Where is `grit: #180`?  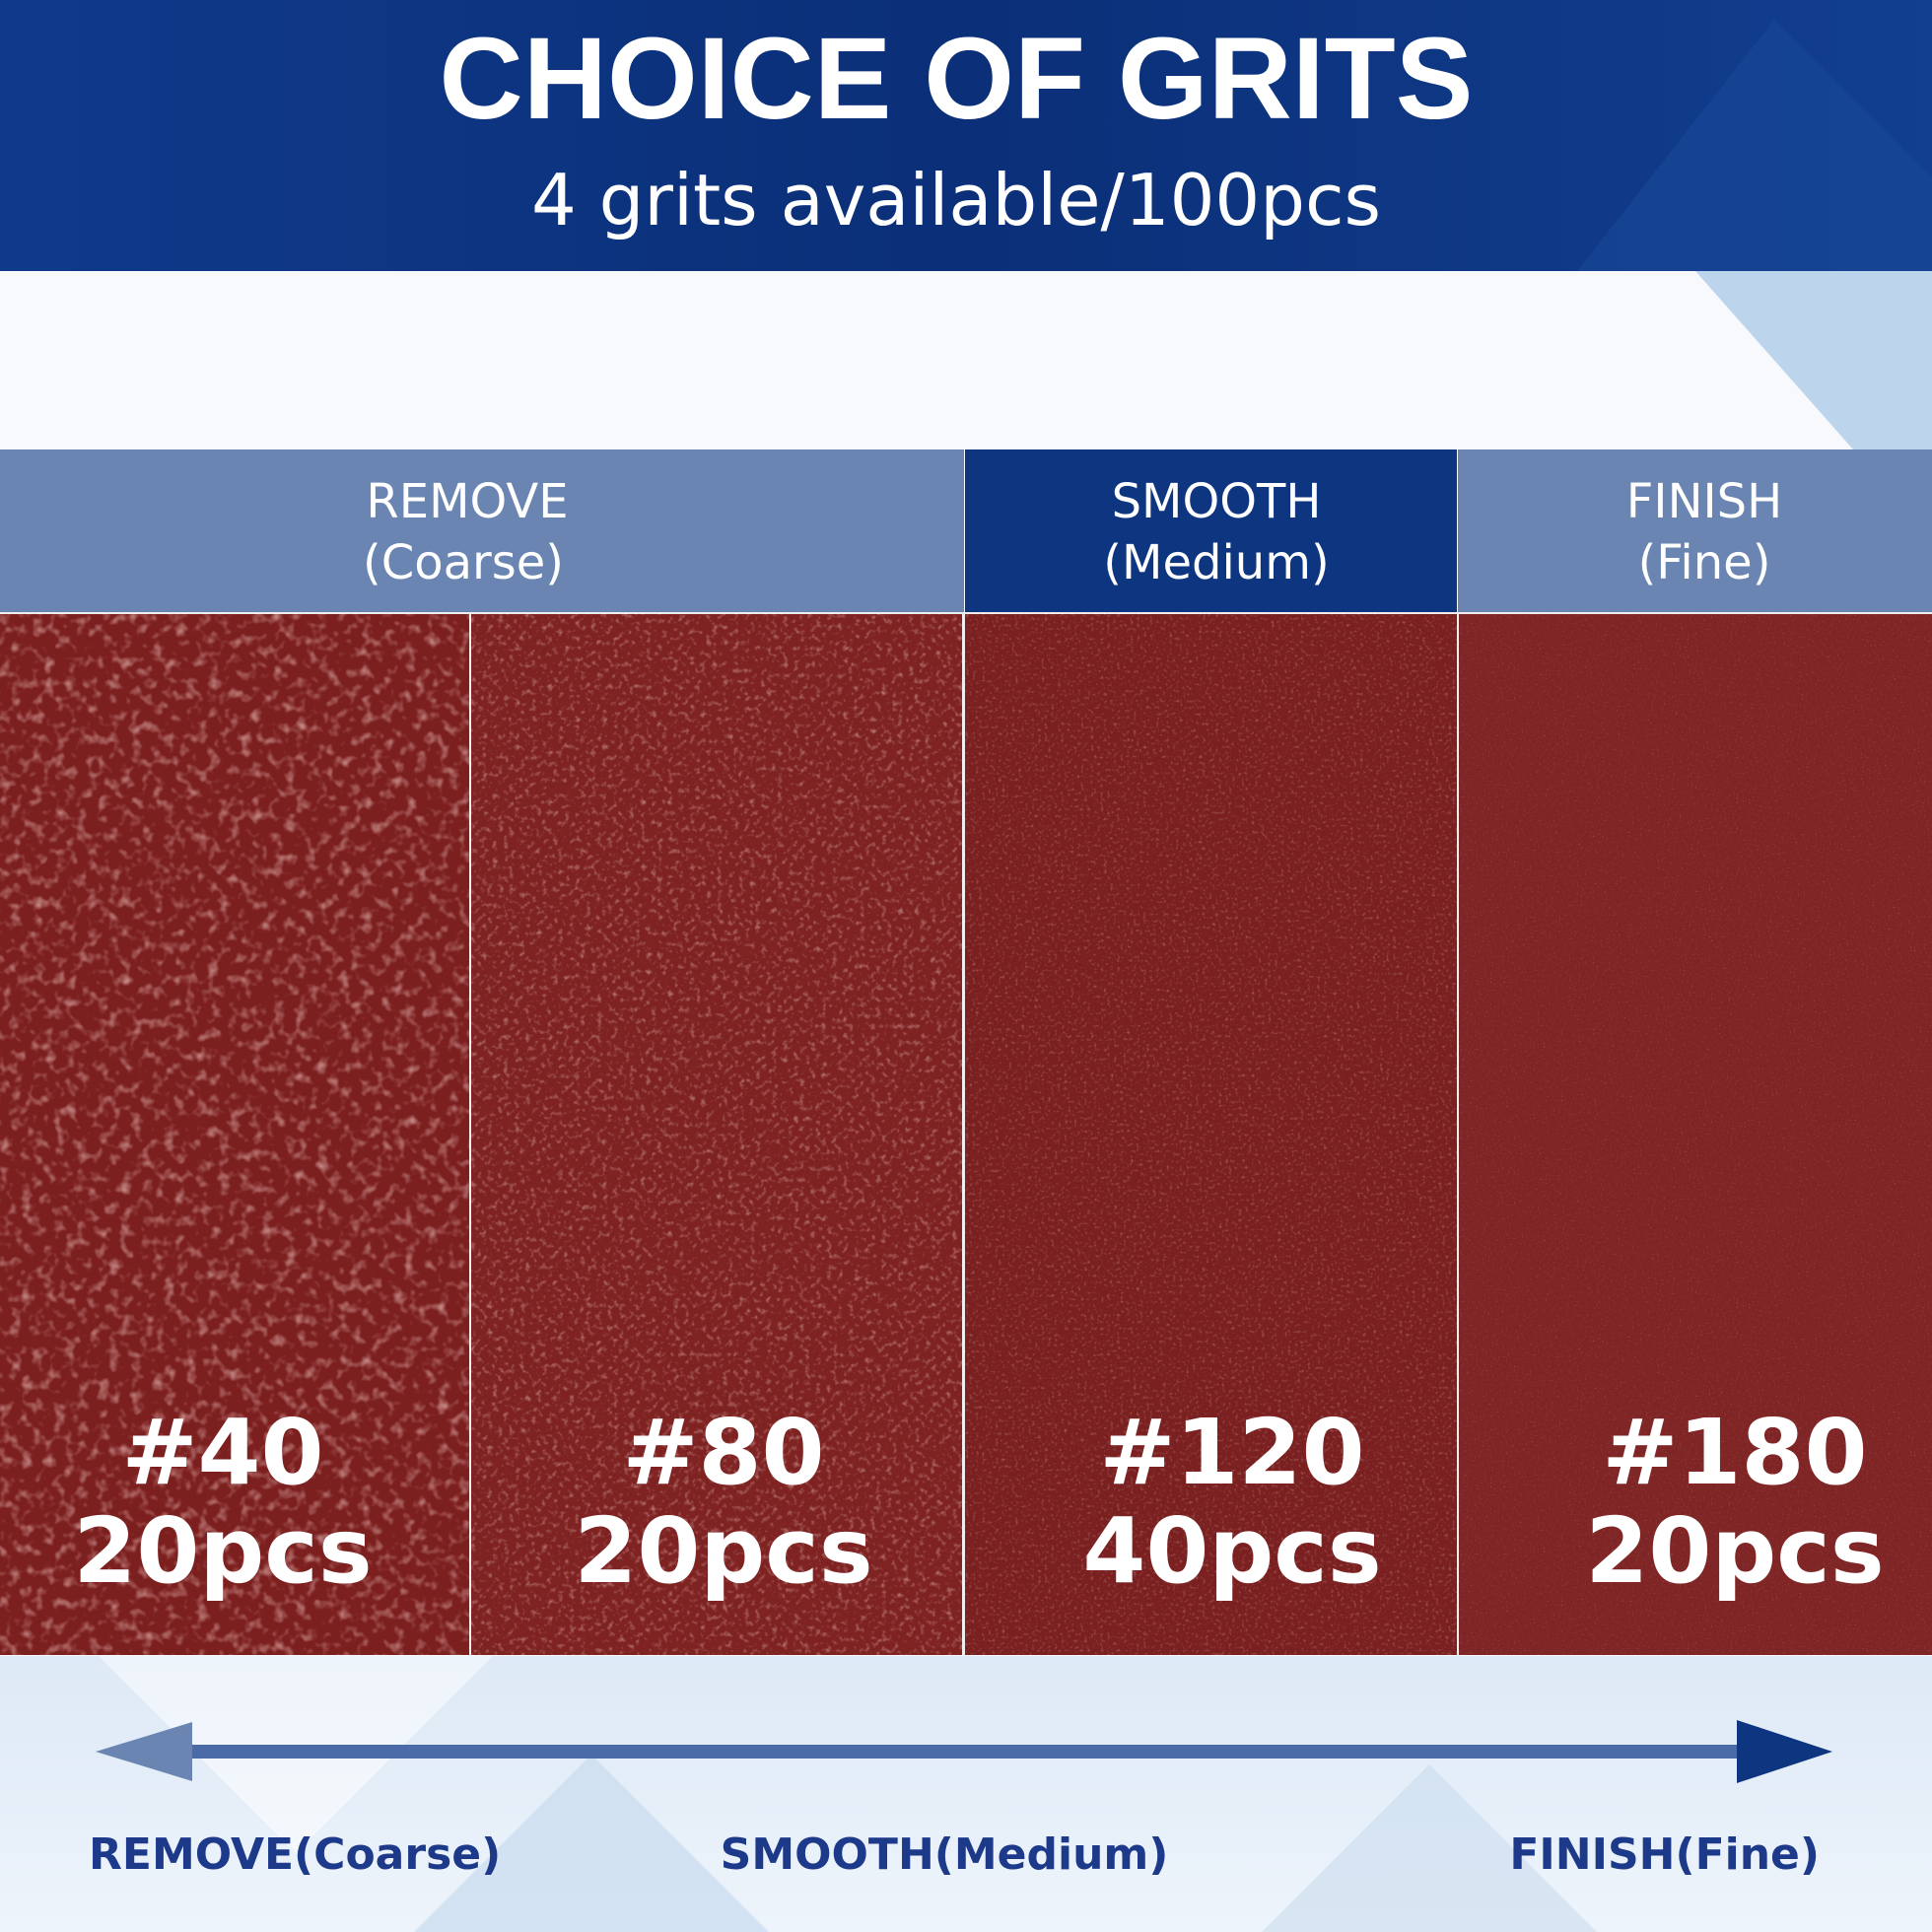 grit: #180 is located at coordinates (1735, 1453).